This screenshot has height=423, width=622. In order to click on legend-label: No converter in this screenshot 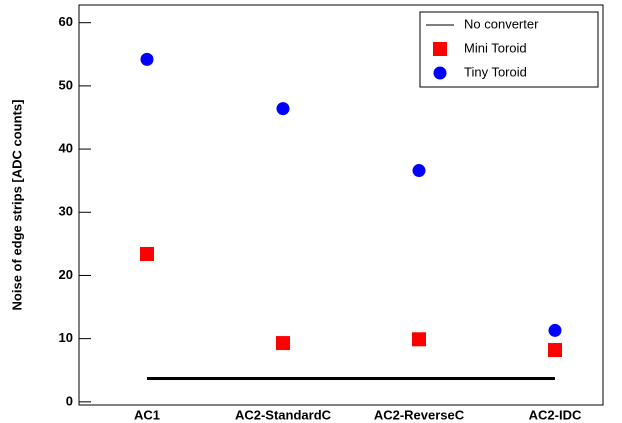, I will do `click(501, 23)`.